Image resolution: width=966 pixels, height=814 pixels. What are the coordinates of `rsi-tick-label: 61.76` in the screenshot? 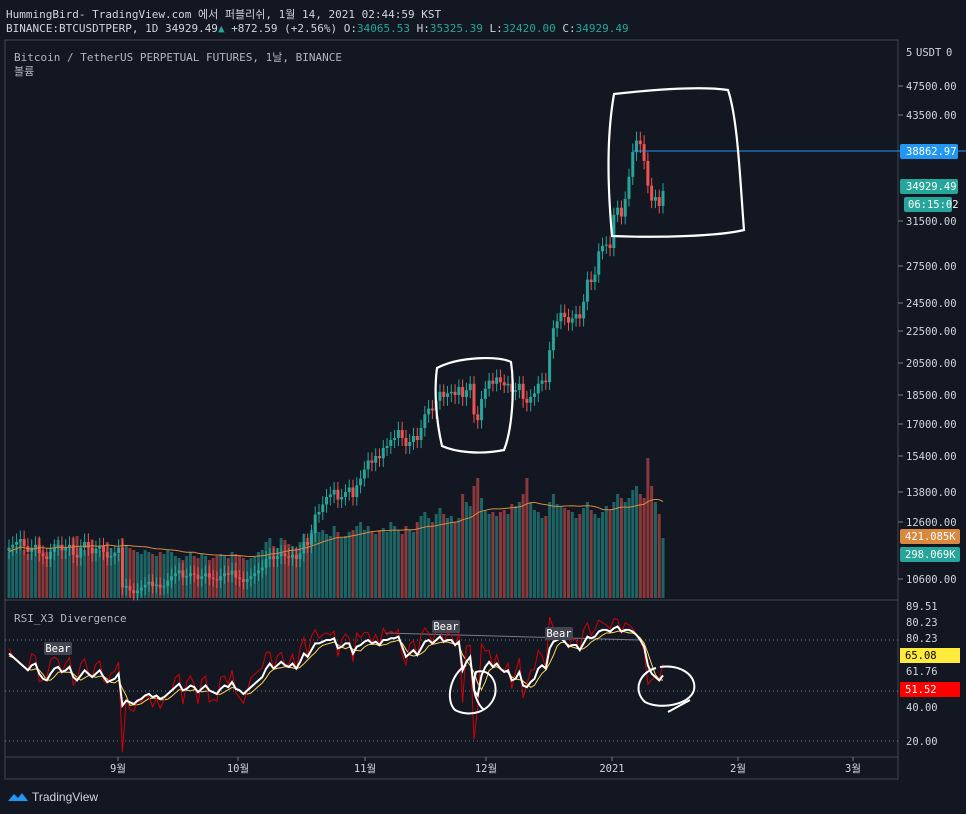 It's located at (922, 672).